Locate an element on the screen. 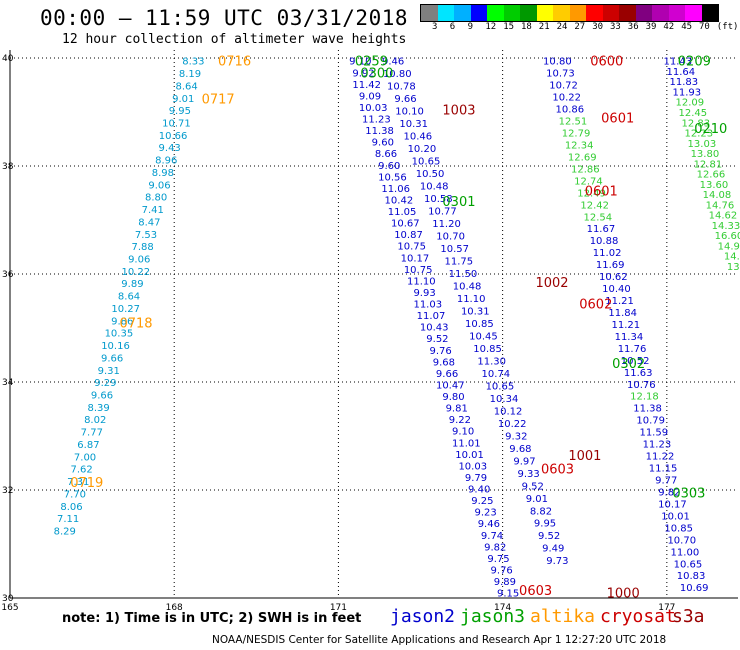 This screenshot has width=740, height=650. color-scale-label: 24 is located at coordinates (562, 27).